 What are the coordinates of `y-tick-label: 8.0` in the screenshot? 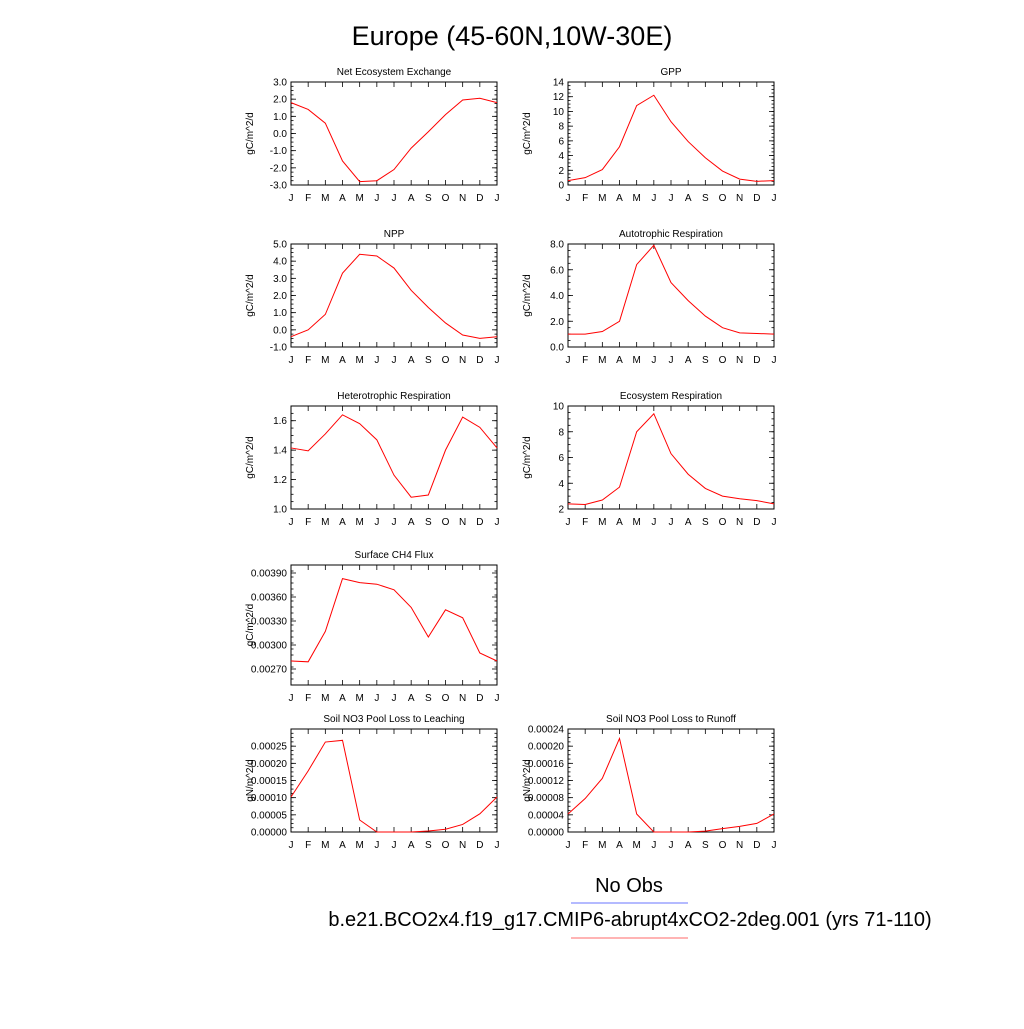 It's located at (557, 245).